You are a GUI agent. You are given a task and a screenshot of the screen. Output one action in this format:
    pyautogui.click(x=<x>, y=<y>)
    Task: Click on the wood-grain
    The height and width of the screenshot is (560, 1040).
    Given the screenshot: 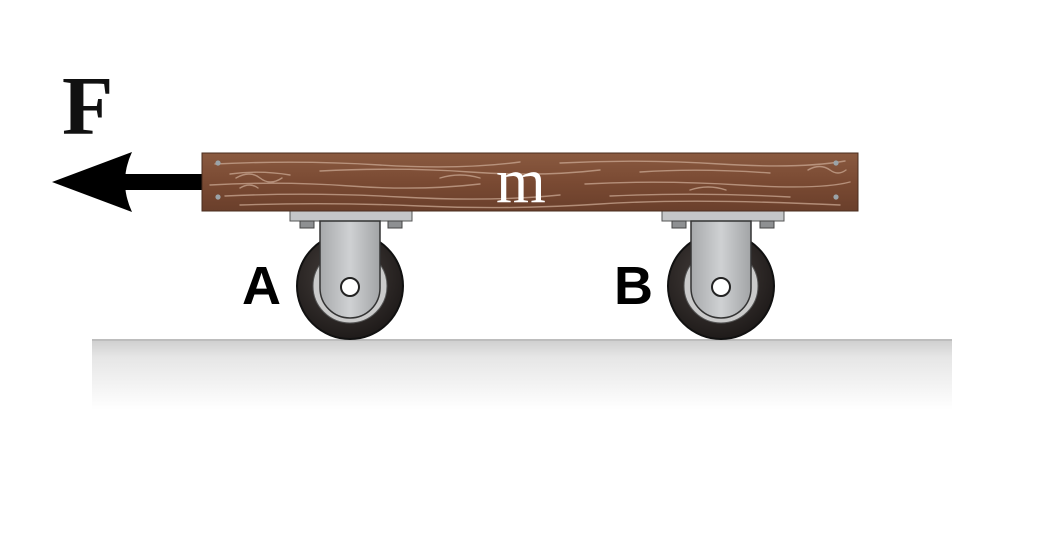 What is the action you would take?
    pyautogui.click(x=530, y=184)
    